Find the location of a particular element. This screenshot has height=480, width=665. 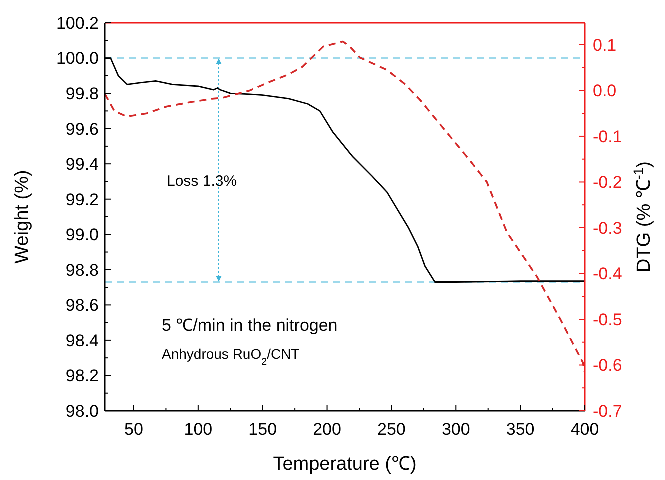

y-tick-label: 98.8 is located at coordinates (82, 270).